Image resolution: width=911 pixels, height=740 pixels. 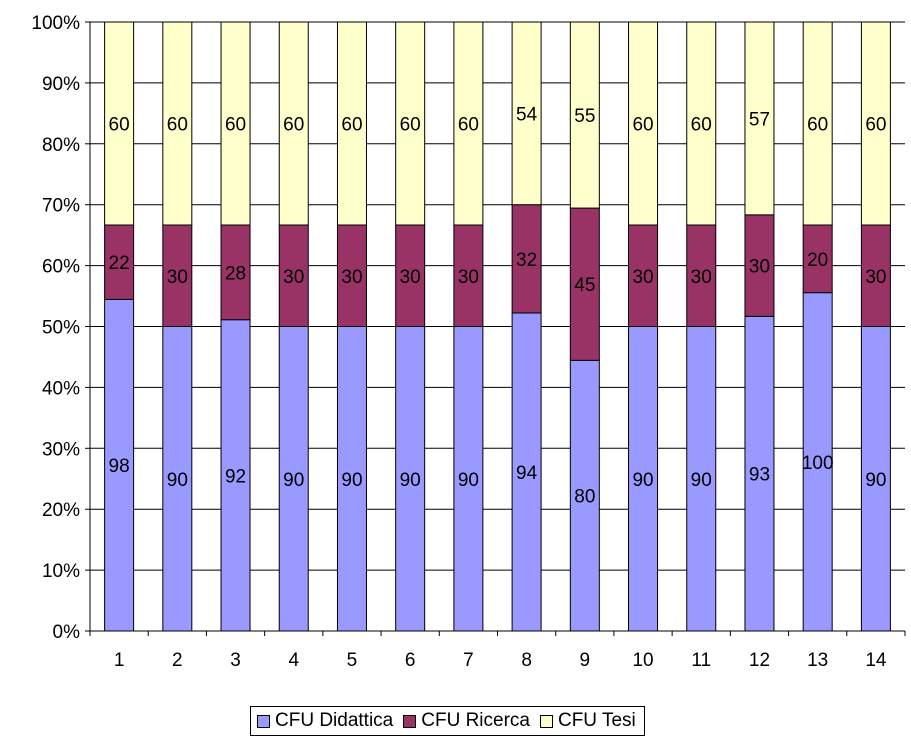 I want to click on data-label: 98, so click(x=119, y=466).